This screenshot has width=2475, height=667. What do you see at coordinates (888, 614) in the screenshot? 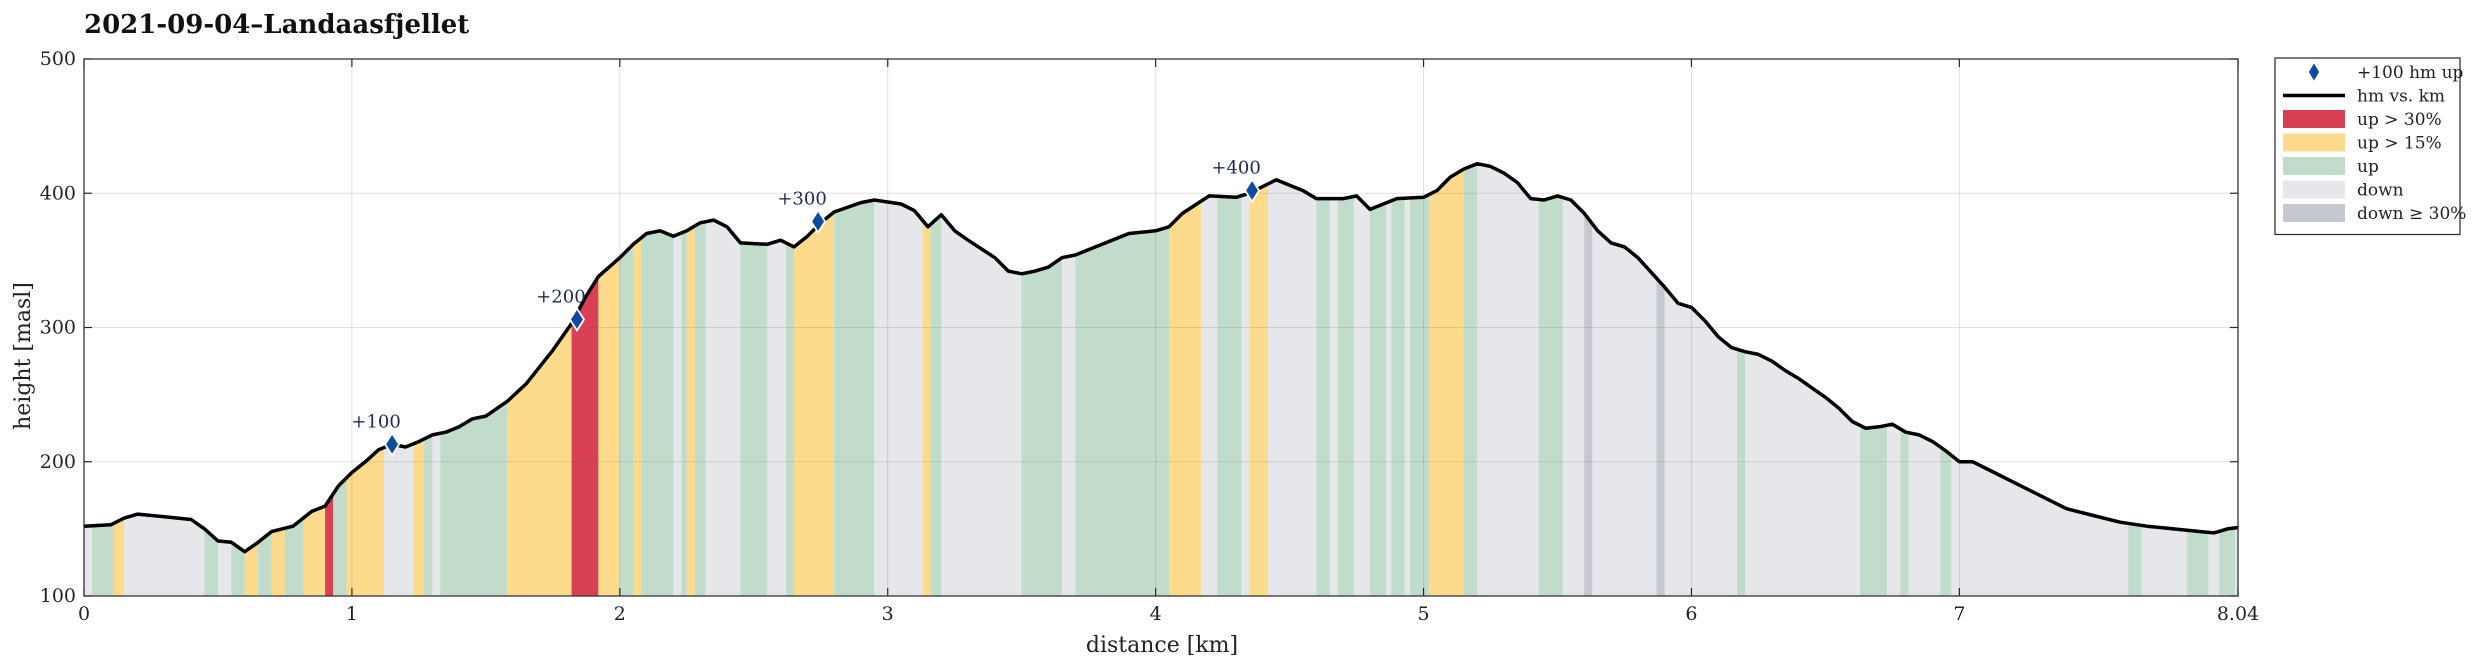
I see `x-tick-label: 3` at bounding box center [888, 614].